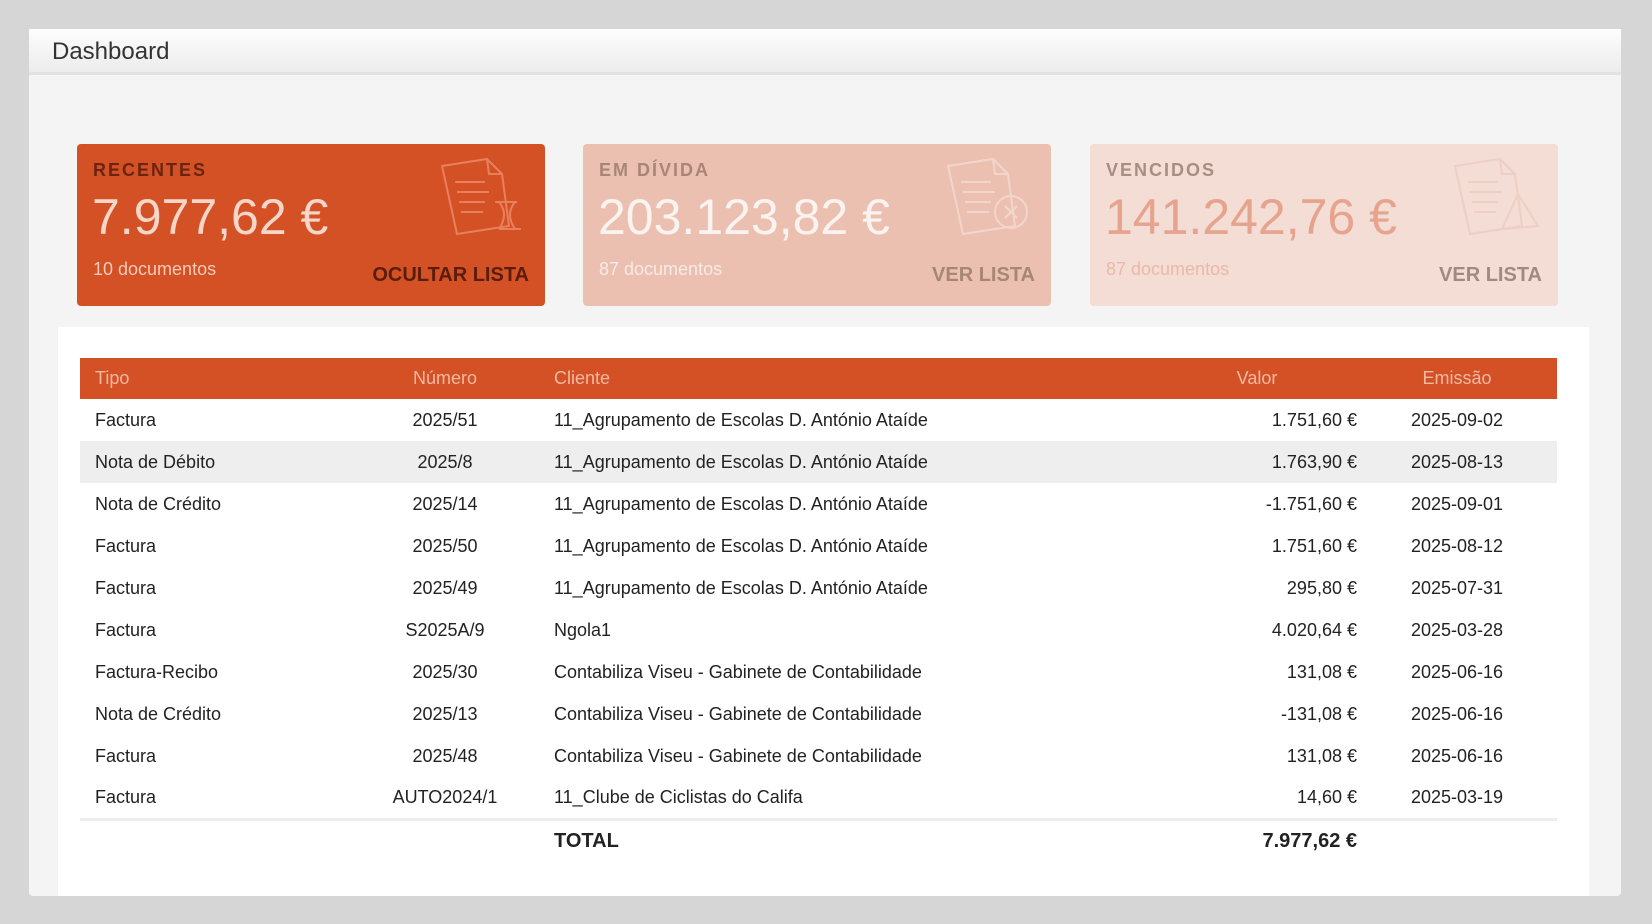 This screenshot has width=1652, height=924. I want to click on table-header: Tipo Número Cliente Valor Emissão, so click(818, 378).